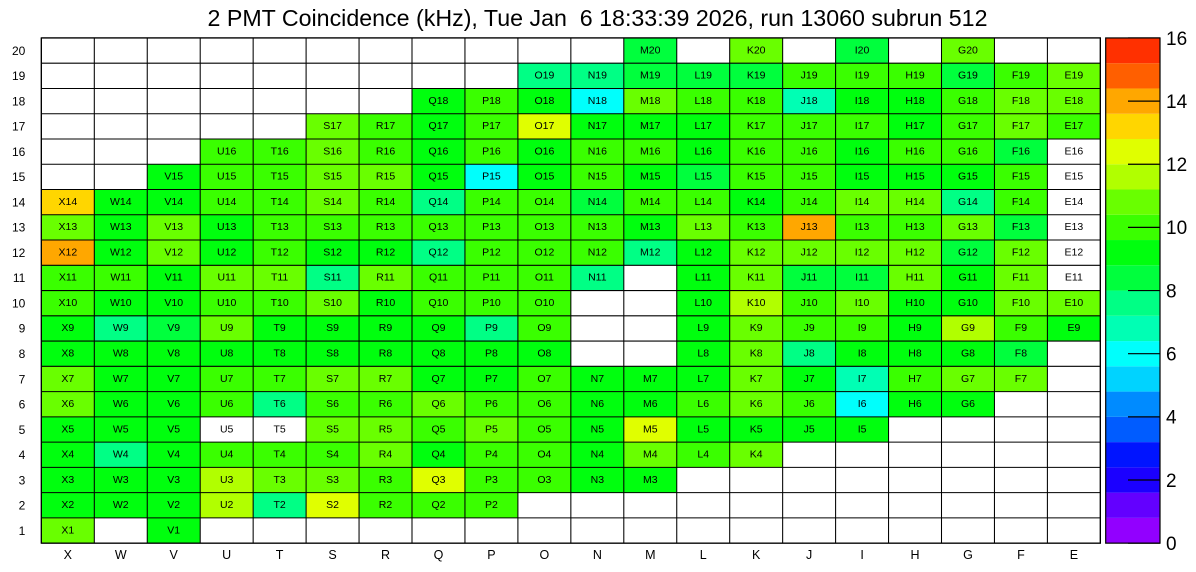 This screenshot has width=1196, height=572. I want to click on svg-text: M13, so click(650, 227).